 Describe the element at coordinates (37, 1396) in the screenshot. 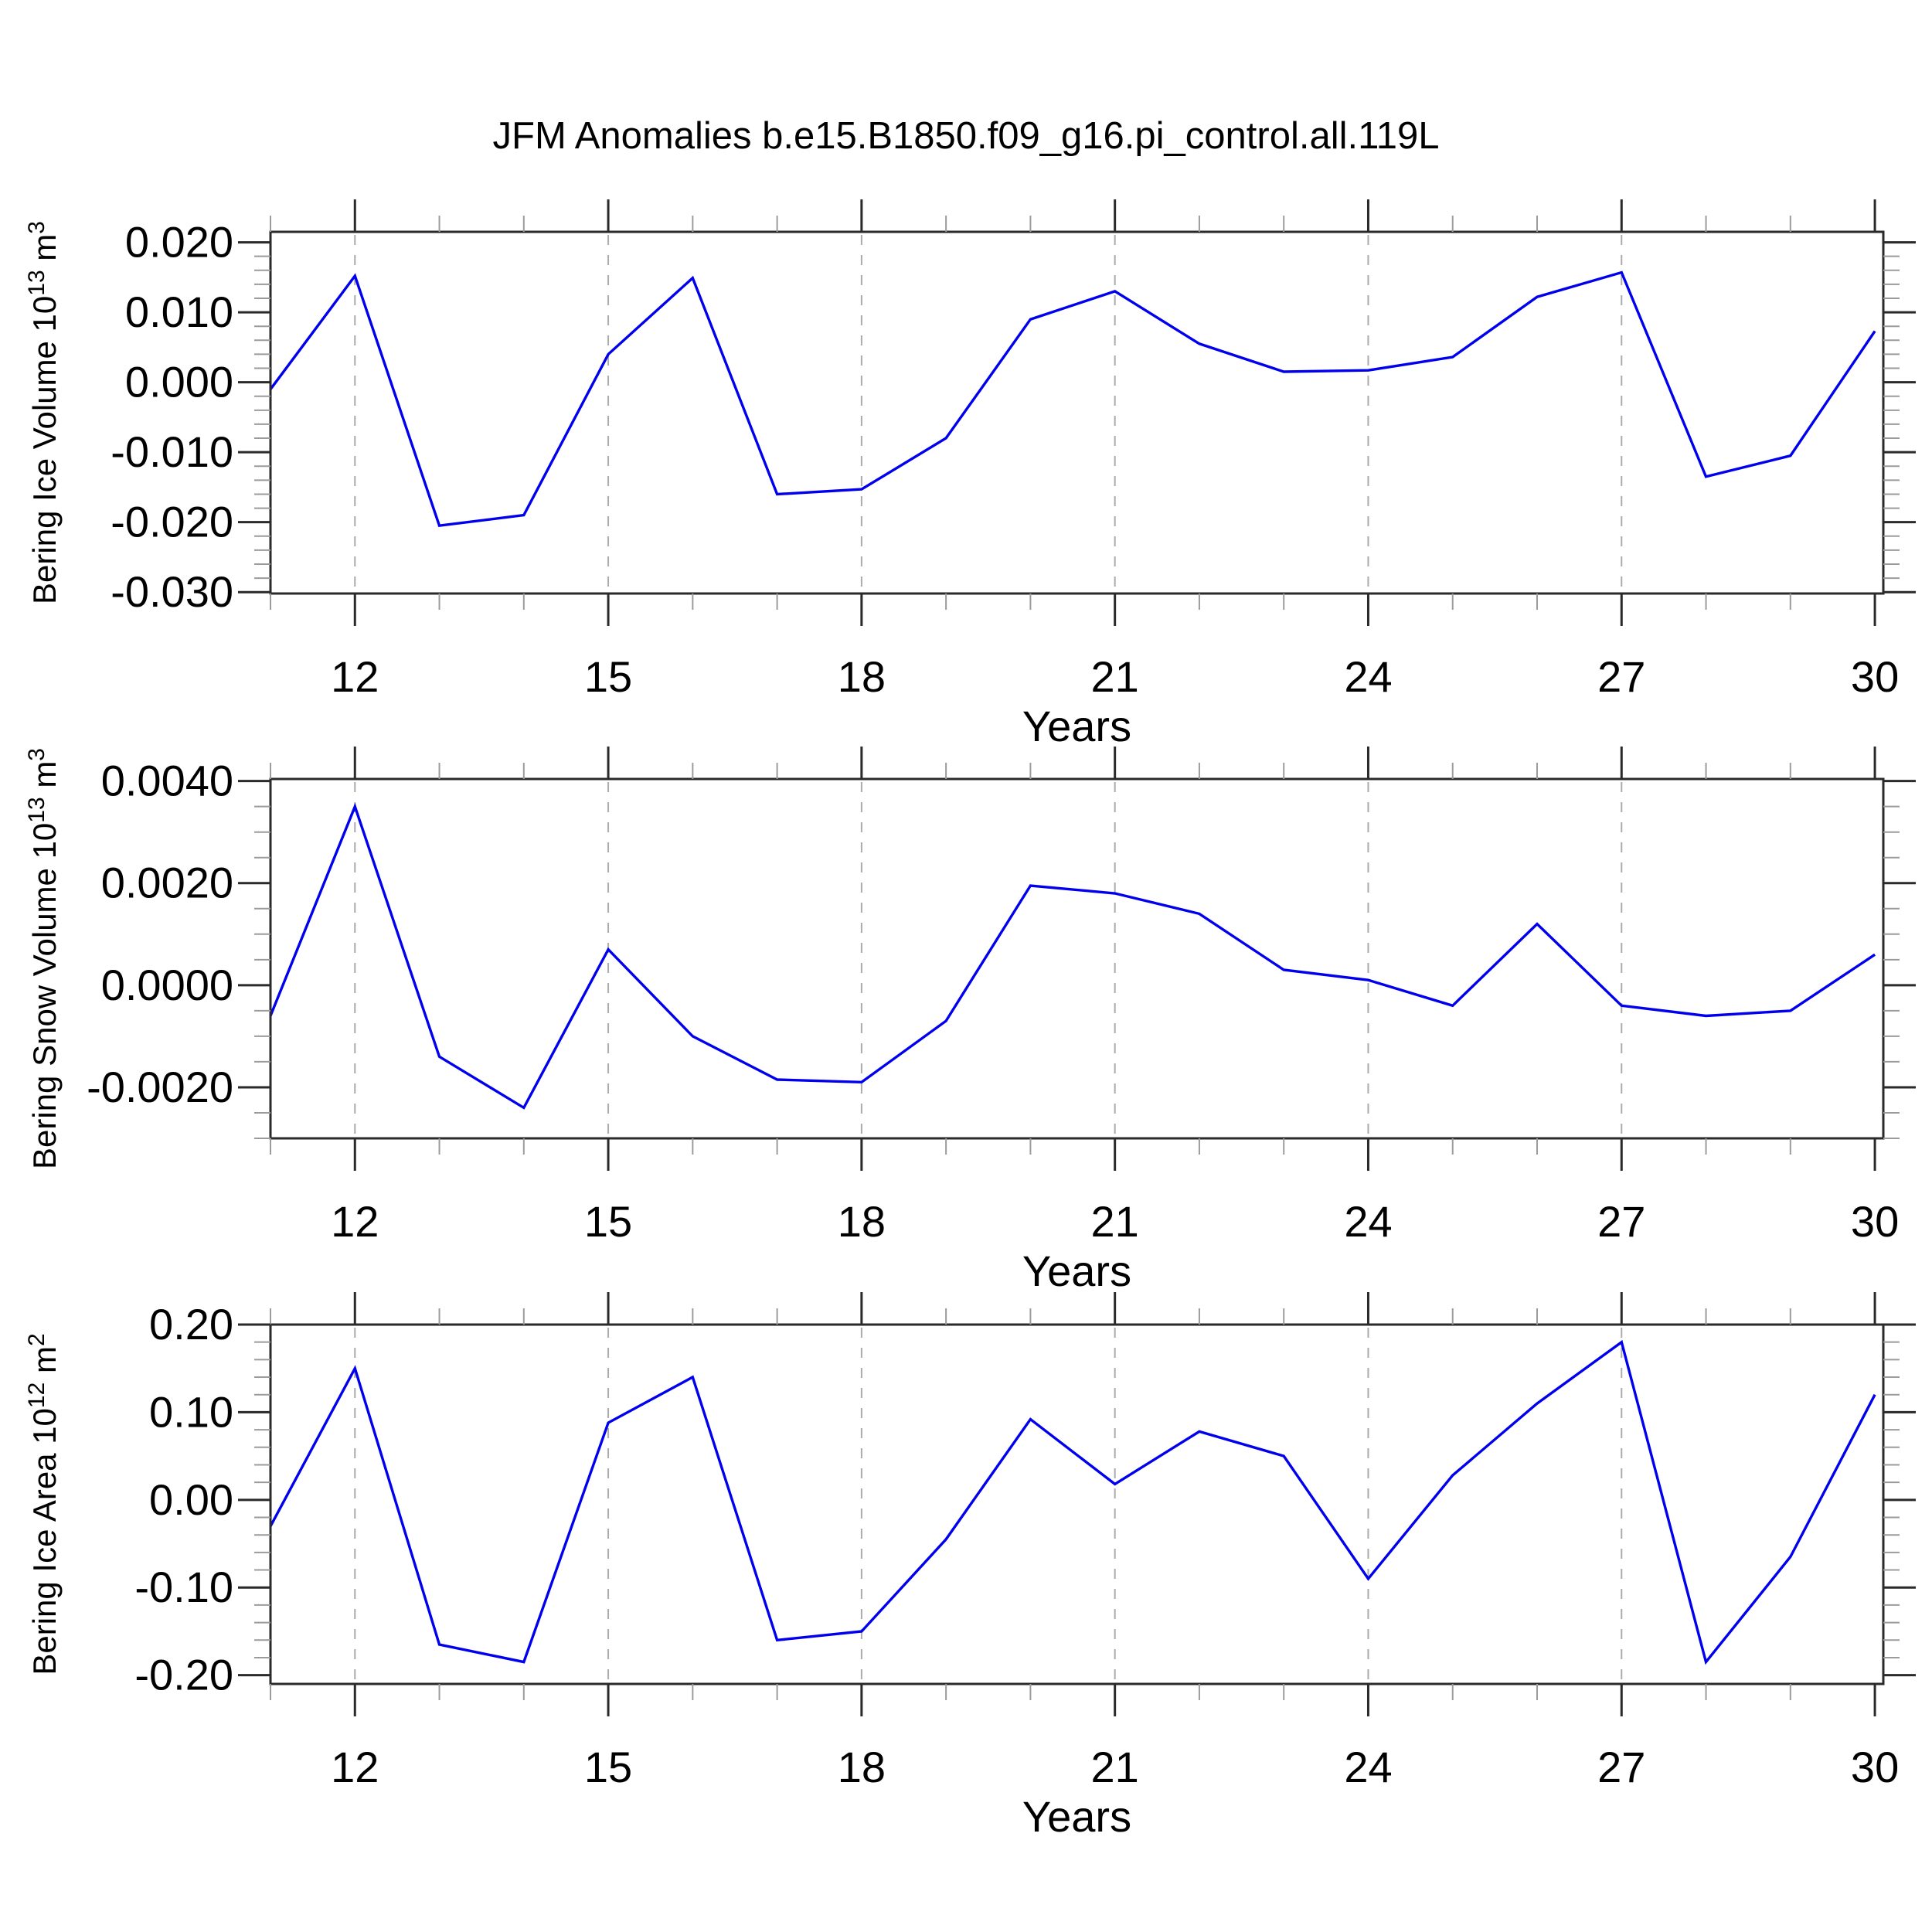

I see `y-axis-title-superscript: 12` at that location.